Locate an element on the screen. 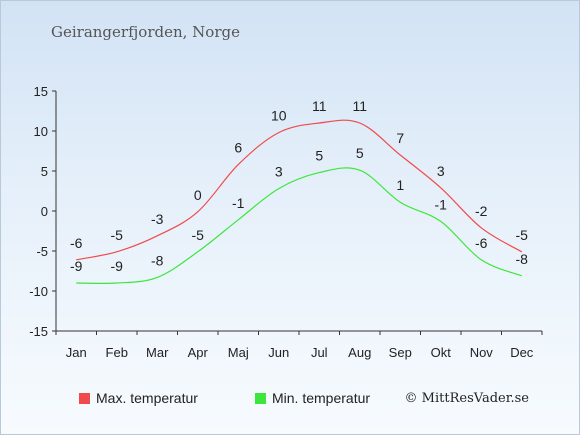 Image resolution: width=580 pixels, height=435 pixels. legend-max: Max. temperatur is located at coordinates (138, 398).